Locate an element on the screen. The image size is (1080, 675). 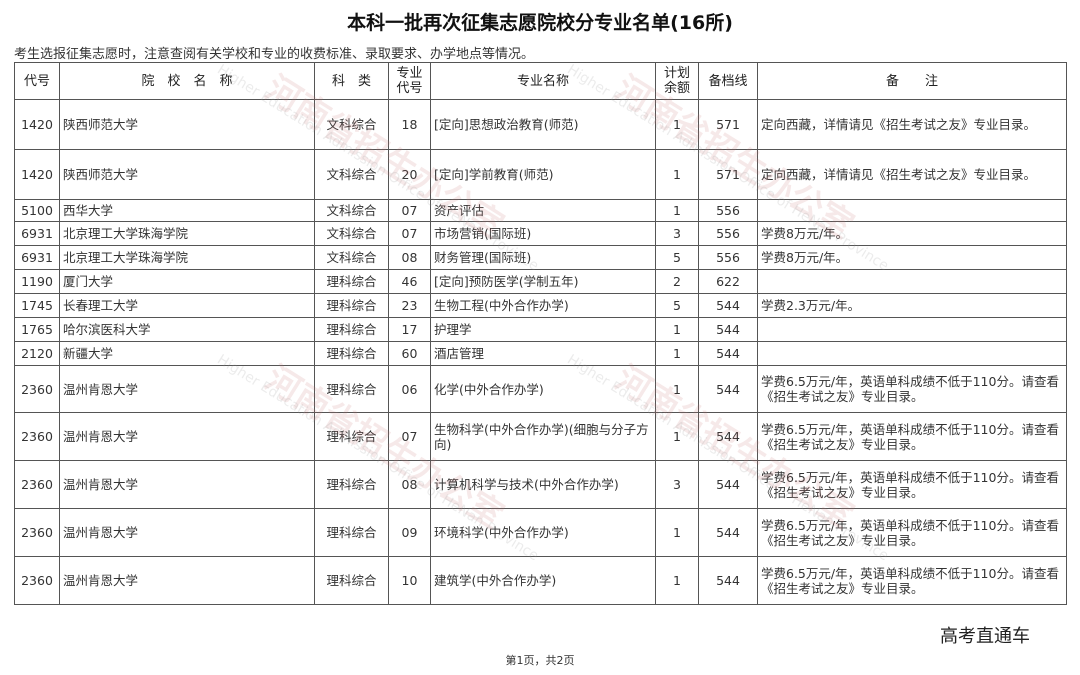
school-code-cell: 6931 is located at coordinates (37, 257).